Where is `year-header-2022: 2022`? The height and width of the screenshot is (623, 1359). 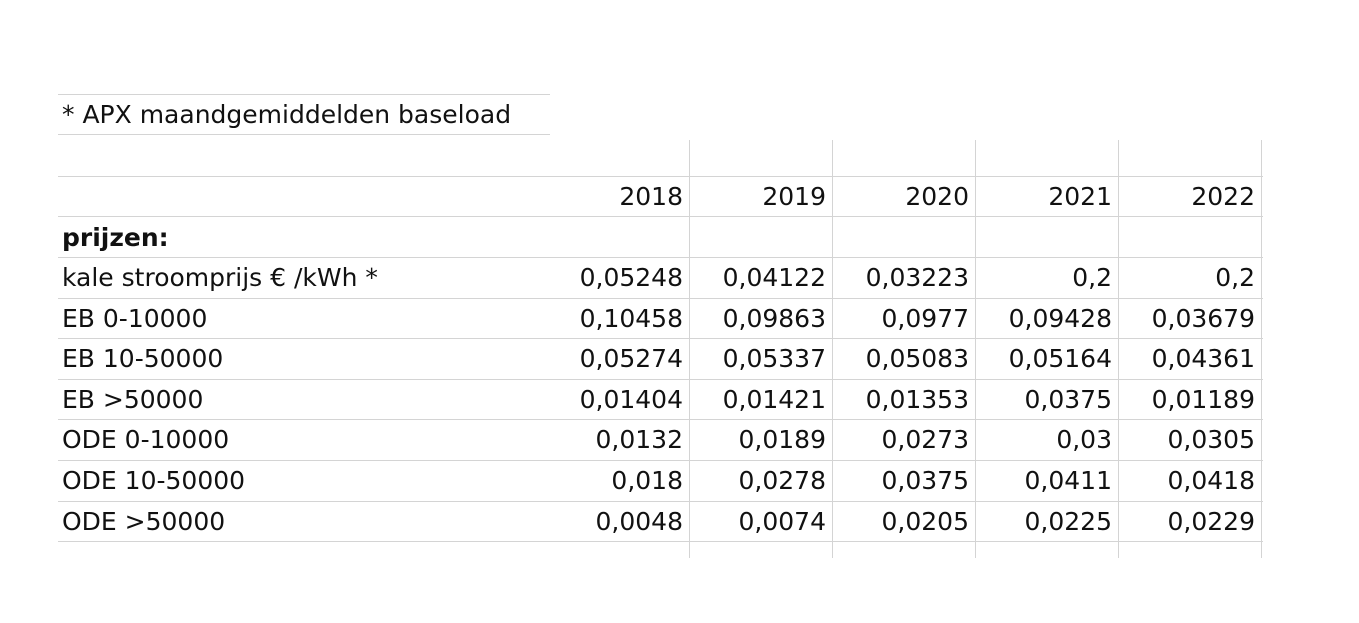
year-header-2022: 2022 is located at coordinates (1223, 196).